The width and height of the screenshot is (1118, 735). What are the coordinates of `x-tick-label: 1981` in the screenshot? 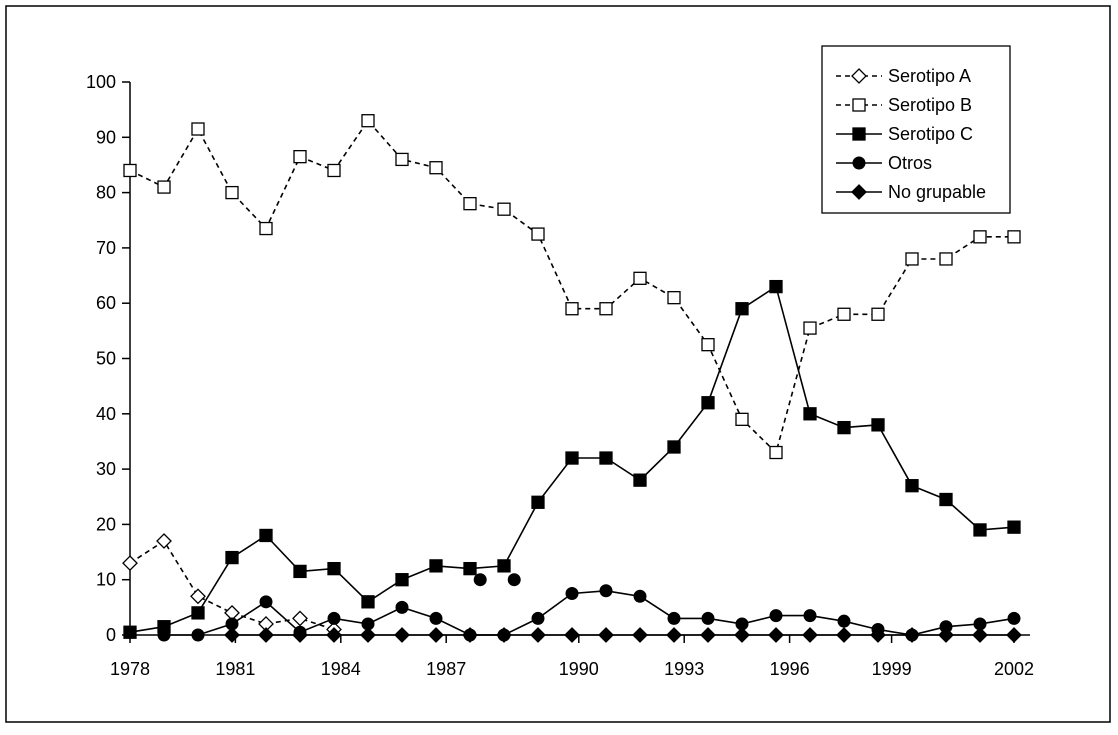 It's located at (235, 669).